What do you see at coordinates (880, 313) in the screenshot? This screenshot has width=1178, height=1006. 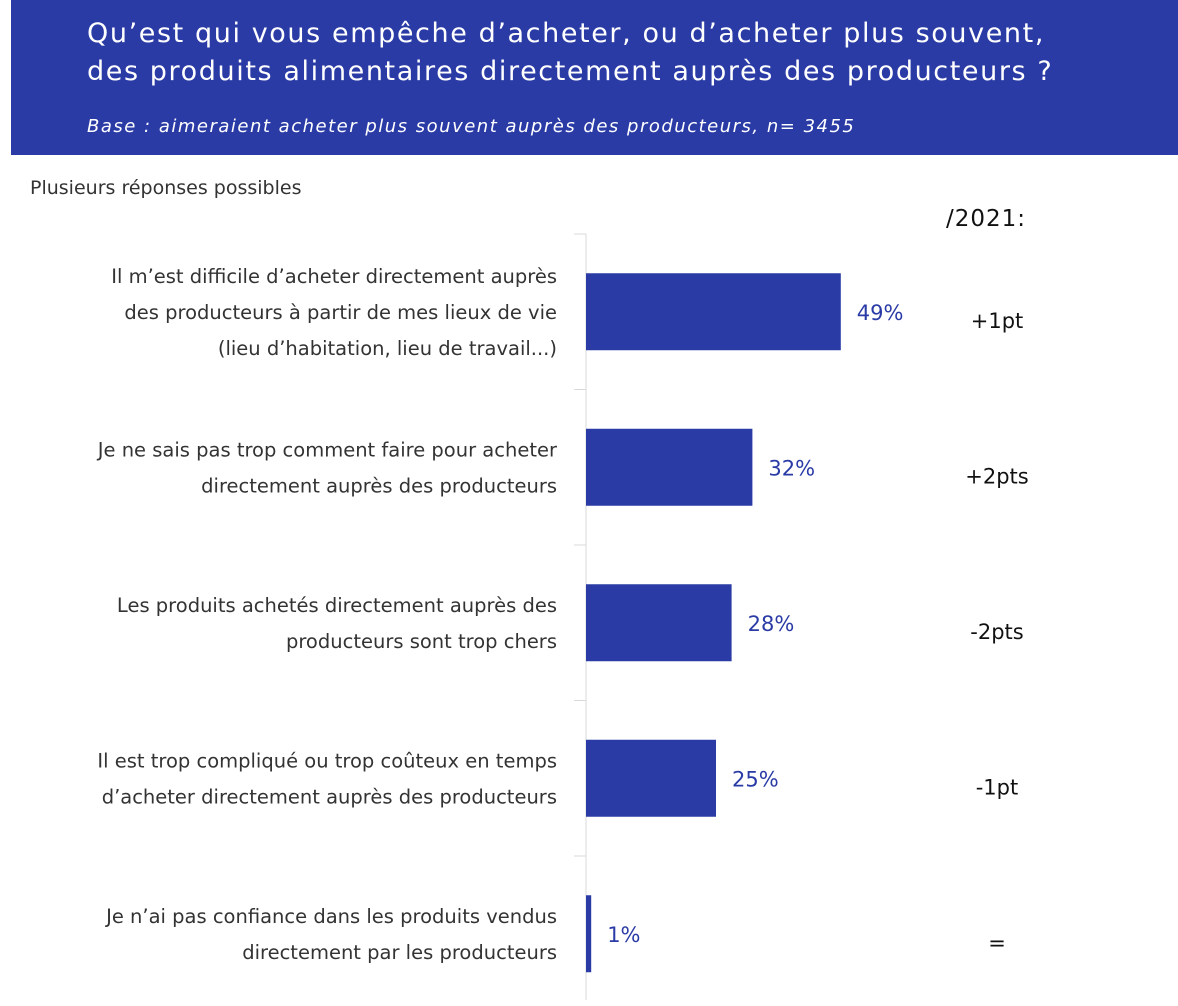 I see `value-label: 49%` at bounding box center [880, 313].